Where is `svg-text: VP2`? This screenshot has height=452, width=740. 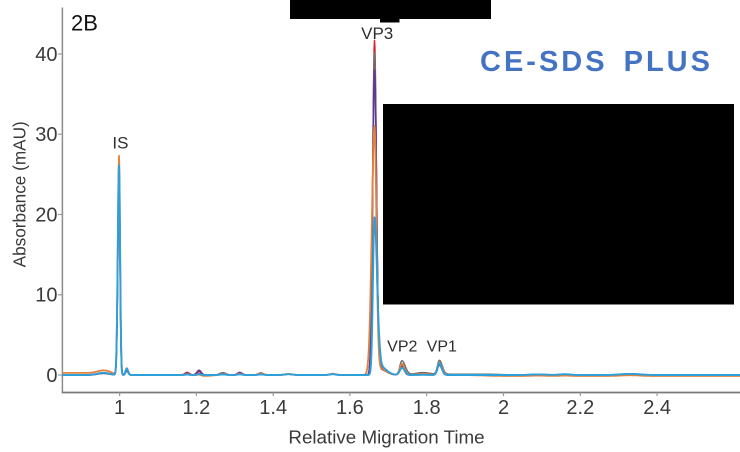 svg-text: VP2 is located at coordinates (402, 347).